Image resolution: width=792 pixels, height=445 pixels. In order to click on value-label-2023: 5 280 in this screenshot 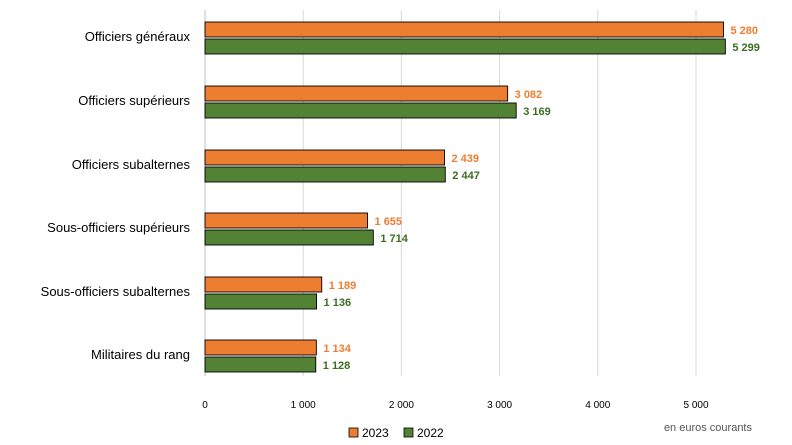, I will do `click(744, 31)`.